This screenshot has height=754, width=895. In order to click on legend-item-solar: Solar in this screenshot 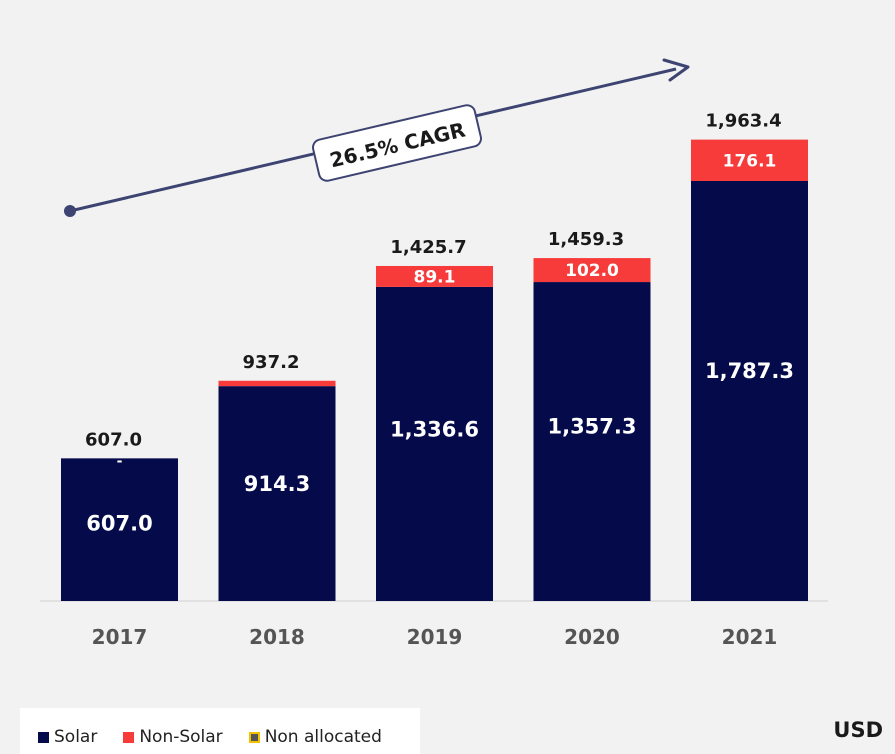, I will do `click(67, 737)`.